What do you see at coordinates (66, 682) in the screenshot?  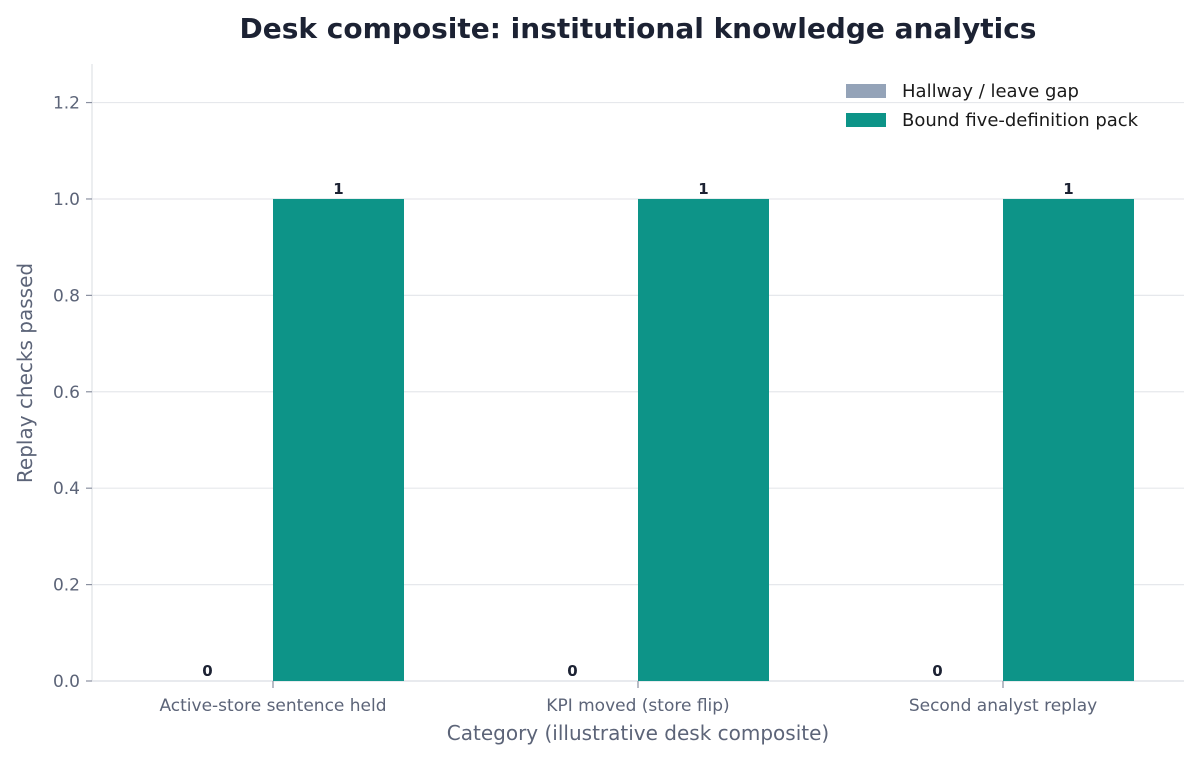 I see `y-tick-label: 0.0` at bounding box center [66, 682].